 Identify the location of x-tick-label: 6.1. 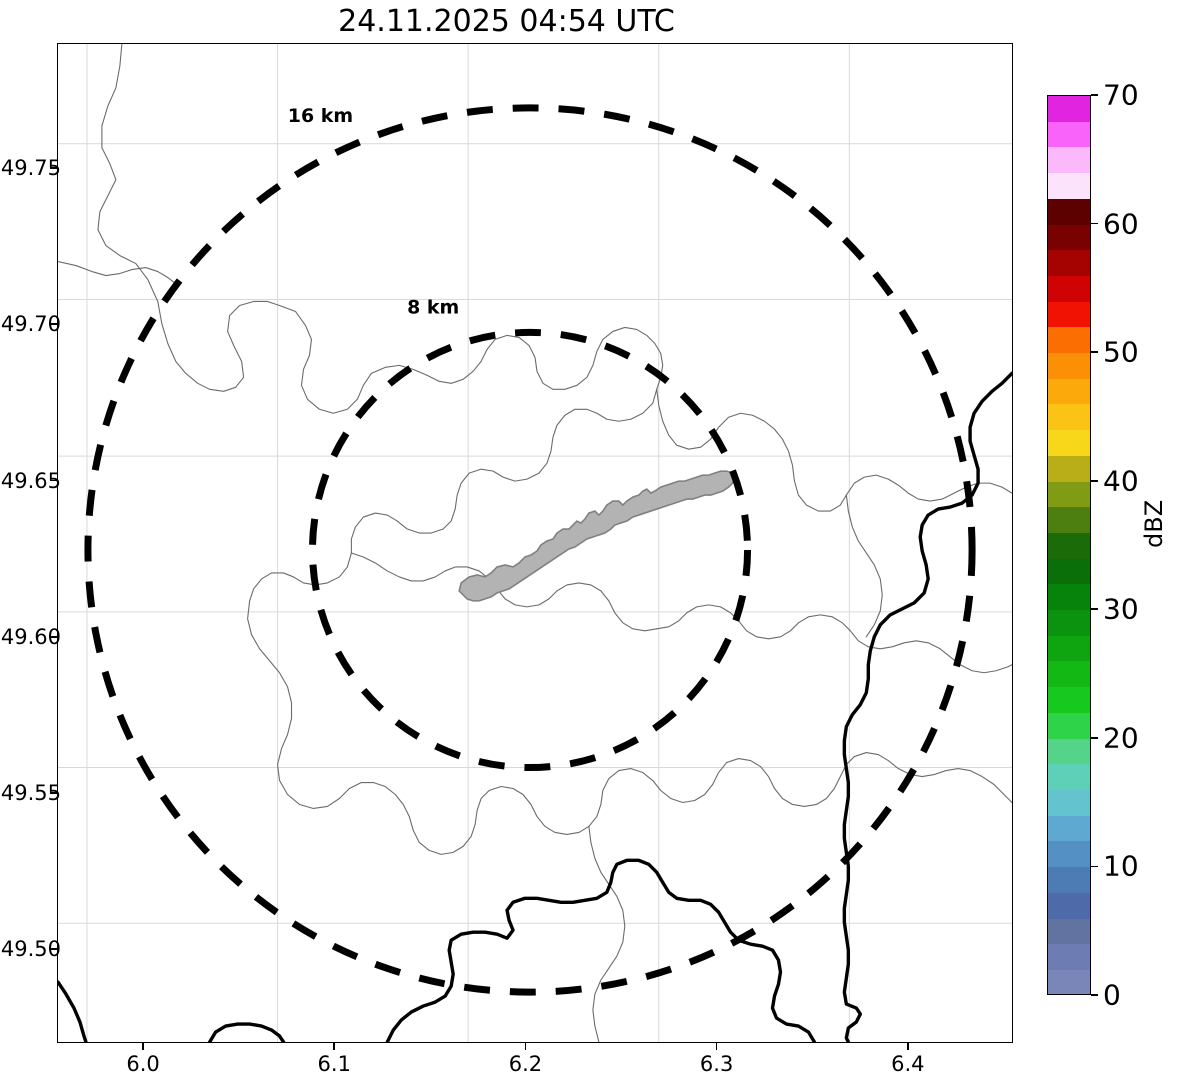
(334, 1064).